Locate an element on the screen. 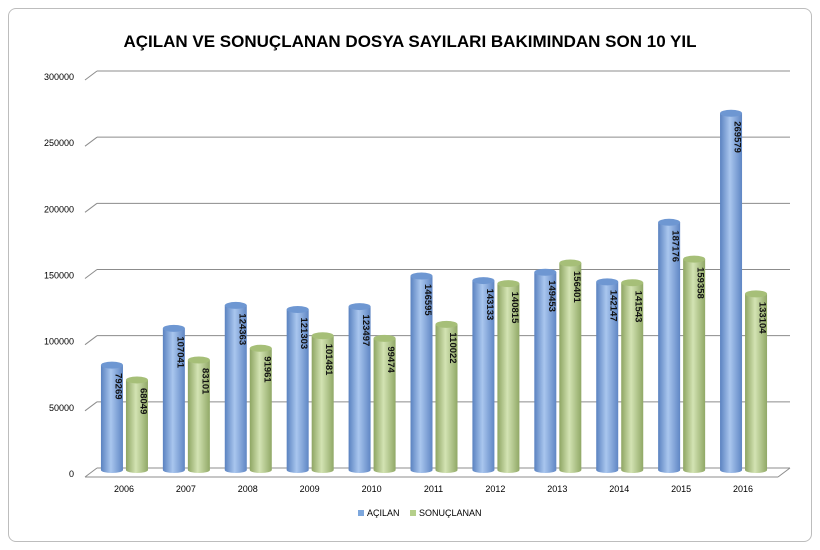 The height and width of the screenshot is (550, 820). floor-right-edge is located at coordinates (784, 472).